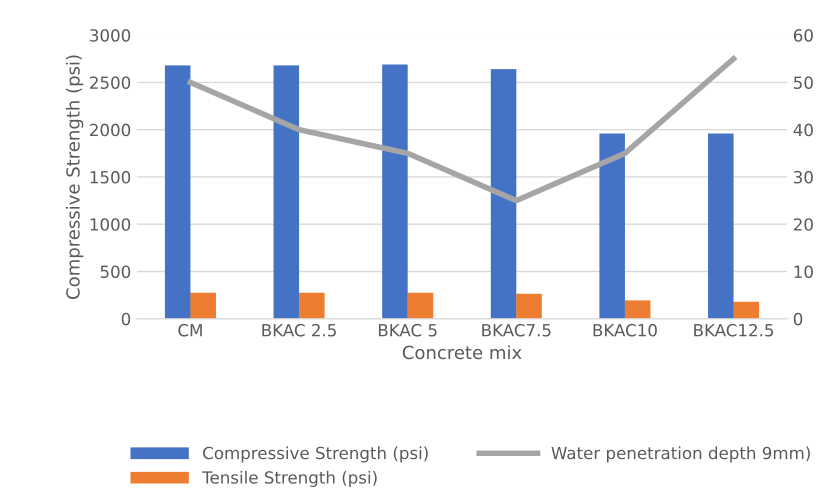  Describe the element at coordinates (798, 319) in the screenshot. I see `y2-tick-label: 0` at that location.